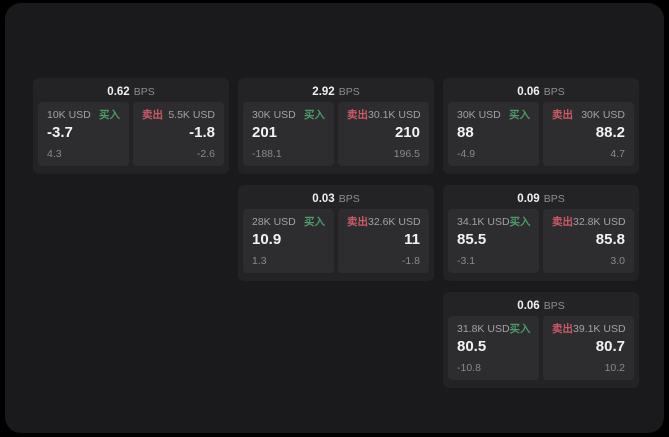 This screenshot has height=437, width=669. Describe the element at coordinates (483, 329) in the screenshot. I see `buy-amount: 31.8K USD` at that location.